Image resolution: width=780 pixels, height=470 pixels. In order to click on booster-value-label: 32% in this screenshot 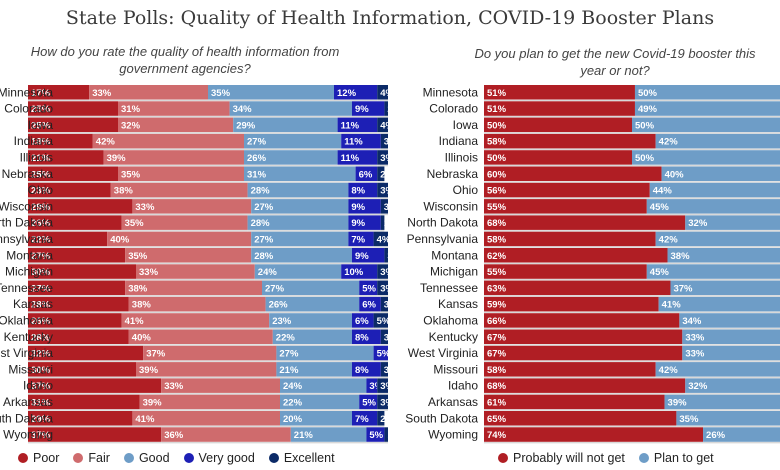, I will do `click(698, 386)`.